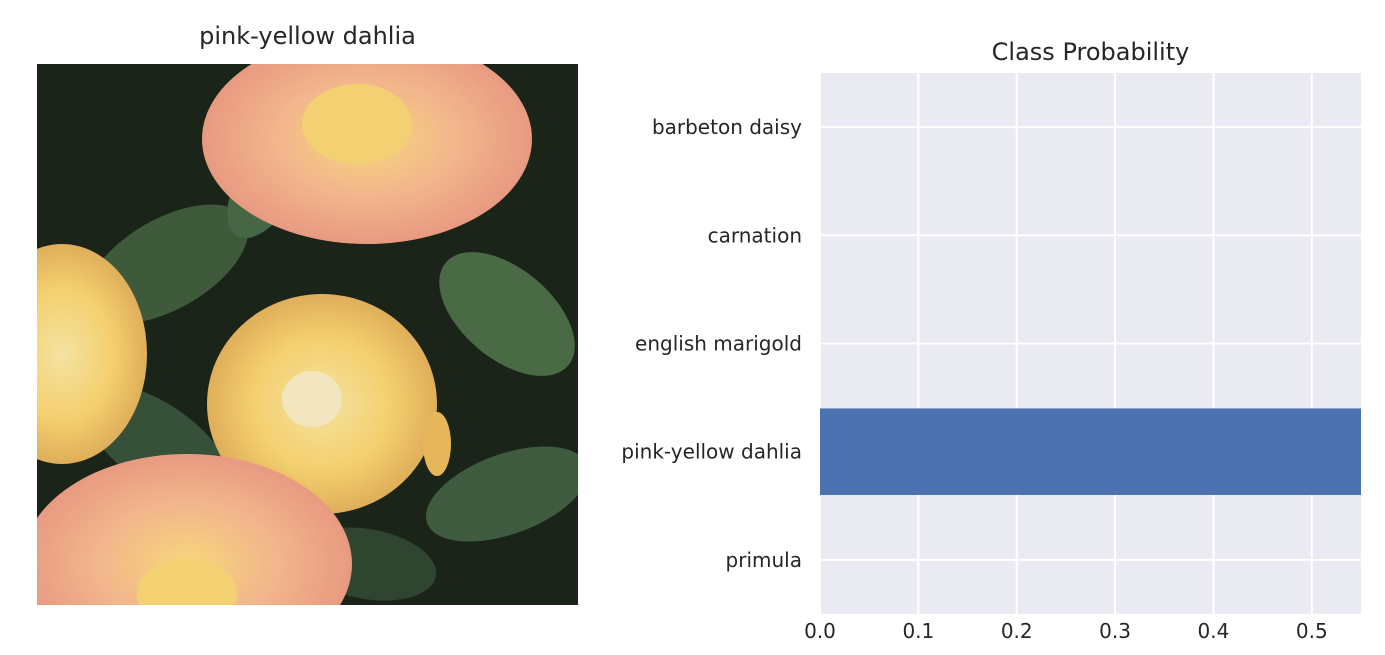 The image size is (1385, 655). Describe the element at coordinates (1017, 631) in the screenshot. I see `x-tick-label: 0.2` at that location.